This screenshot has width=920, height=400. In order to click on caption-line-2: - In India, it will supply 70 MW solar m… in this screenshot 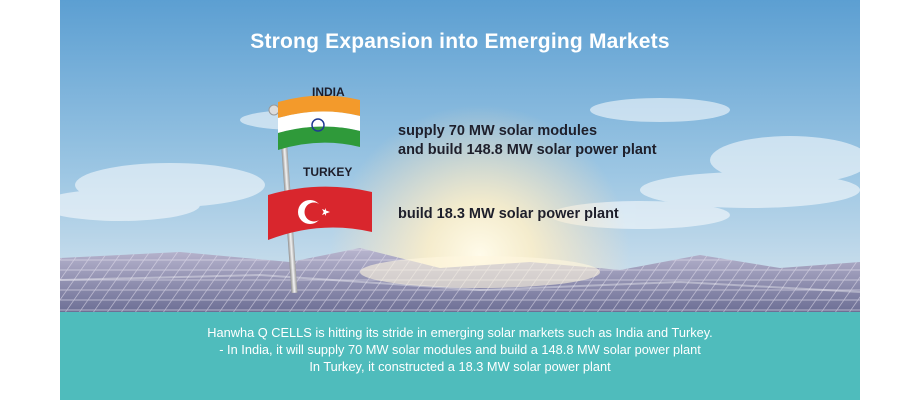, I will do `click(460, 349)`.